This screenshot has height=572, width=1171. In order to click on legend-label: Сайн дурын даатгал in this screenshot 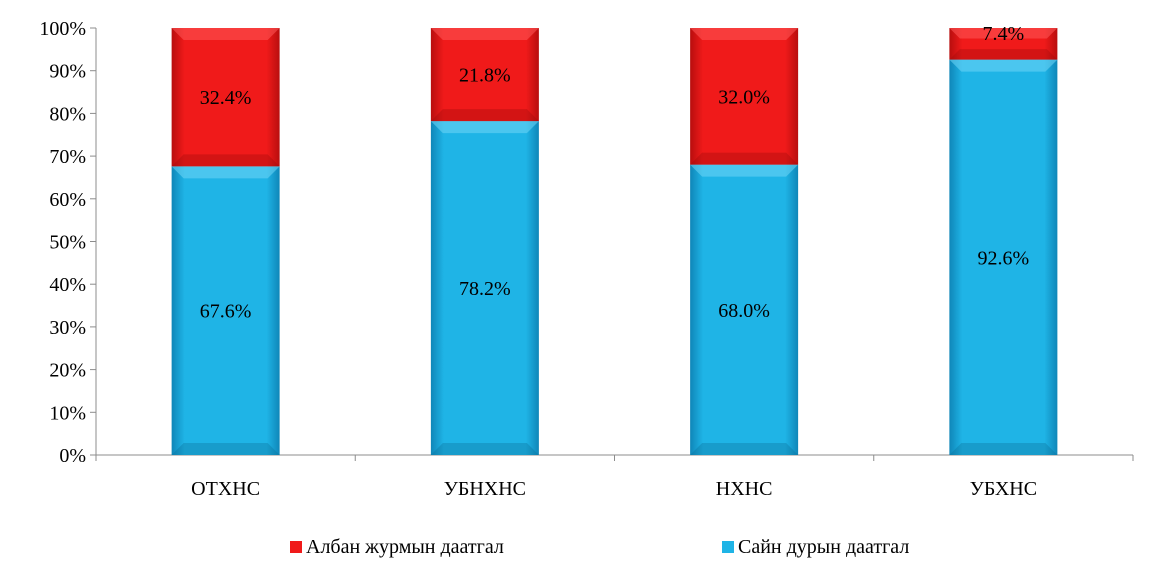, I will do `click(823, 547)`.